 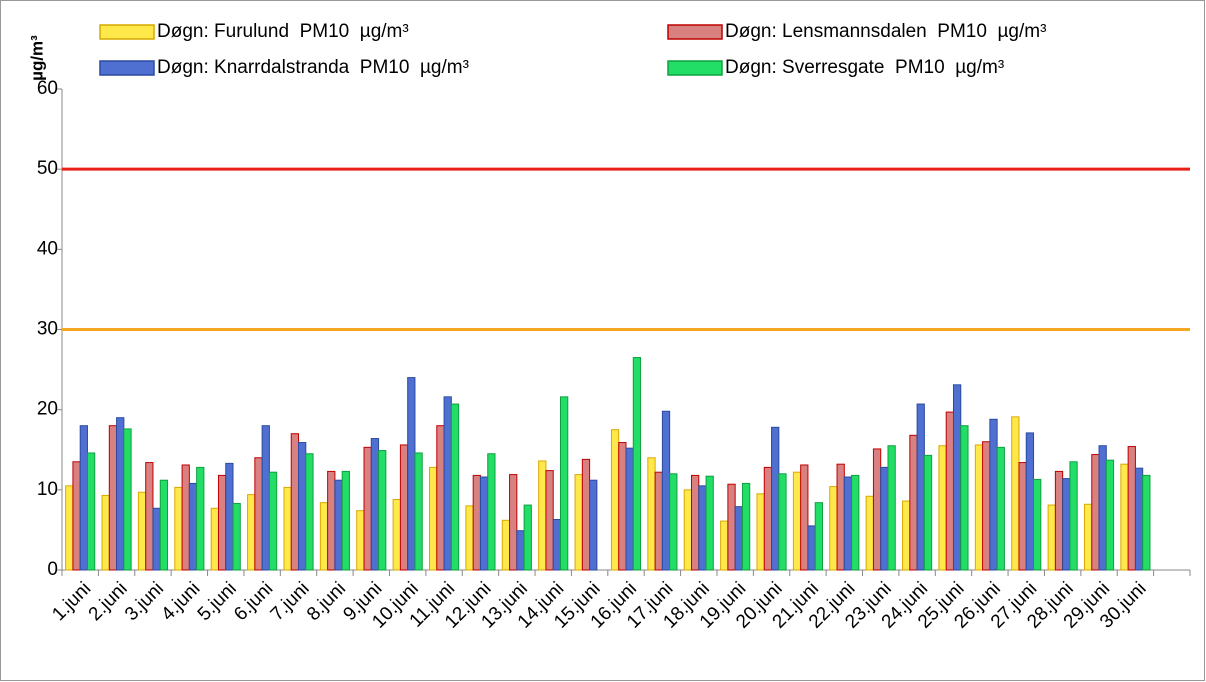 What do you see at coordinates (47, 88) in the screenshot?
I see `y-tick-label: 60` at bounding box center [47, 88].